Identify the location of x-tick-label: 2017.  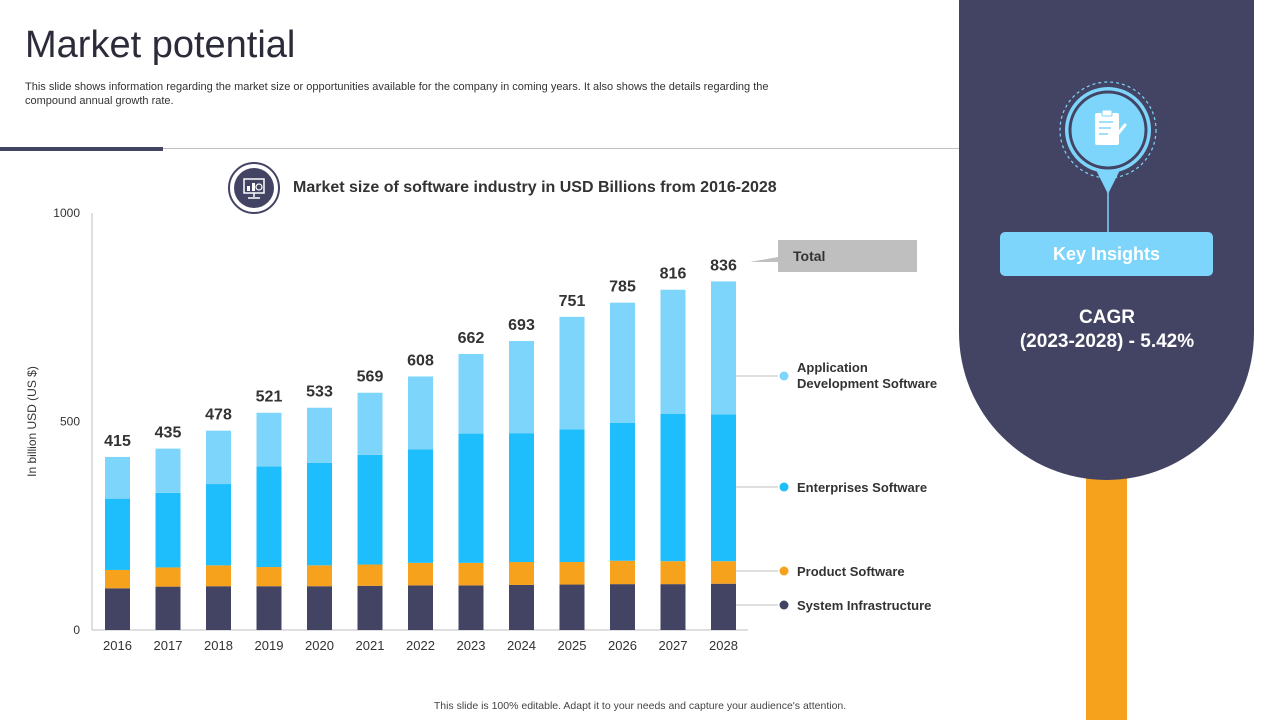
(168, 645).